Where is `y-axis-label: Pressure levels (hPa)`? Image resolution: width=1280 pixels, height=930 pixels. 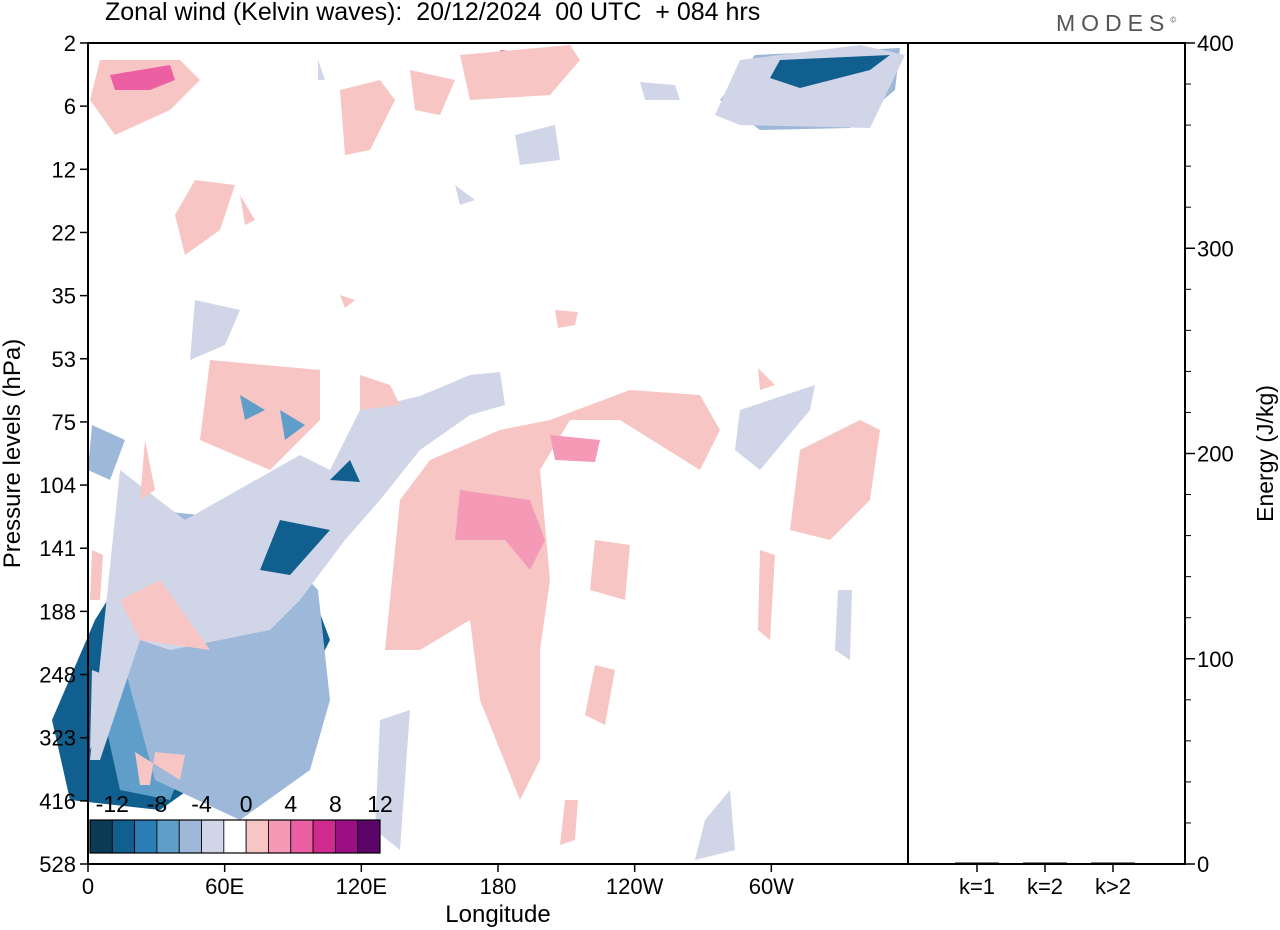
y-axis-label: Pressure levels (hPa) is located at coordinates (13, 453).